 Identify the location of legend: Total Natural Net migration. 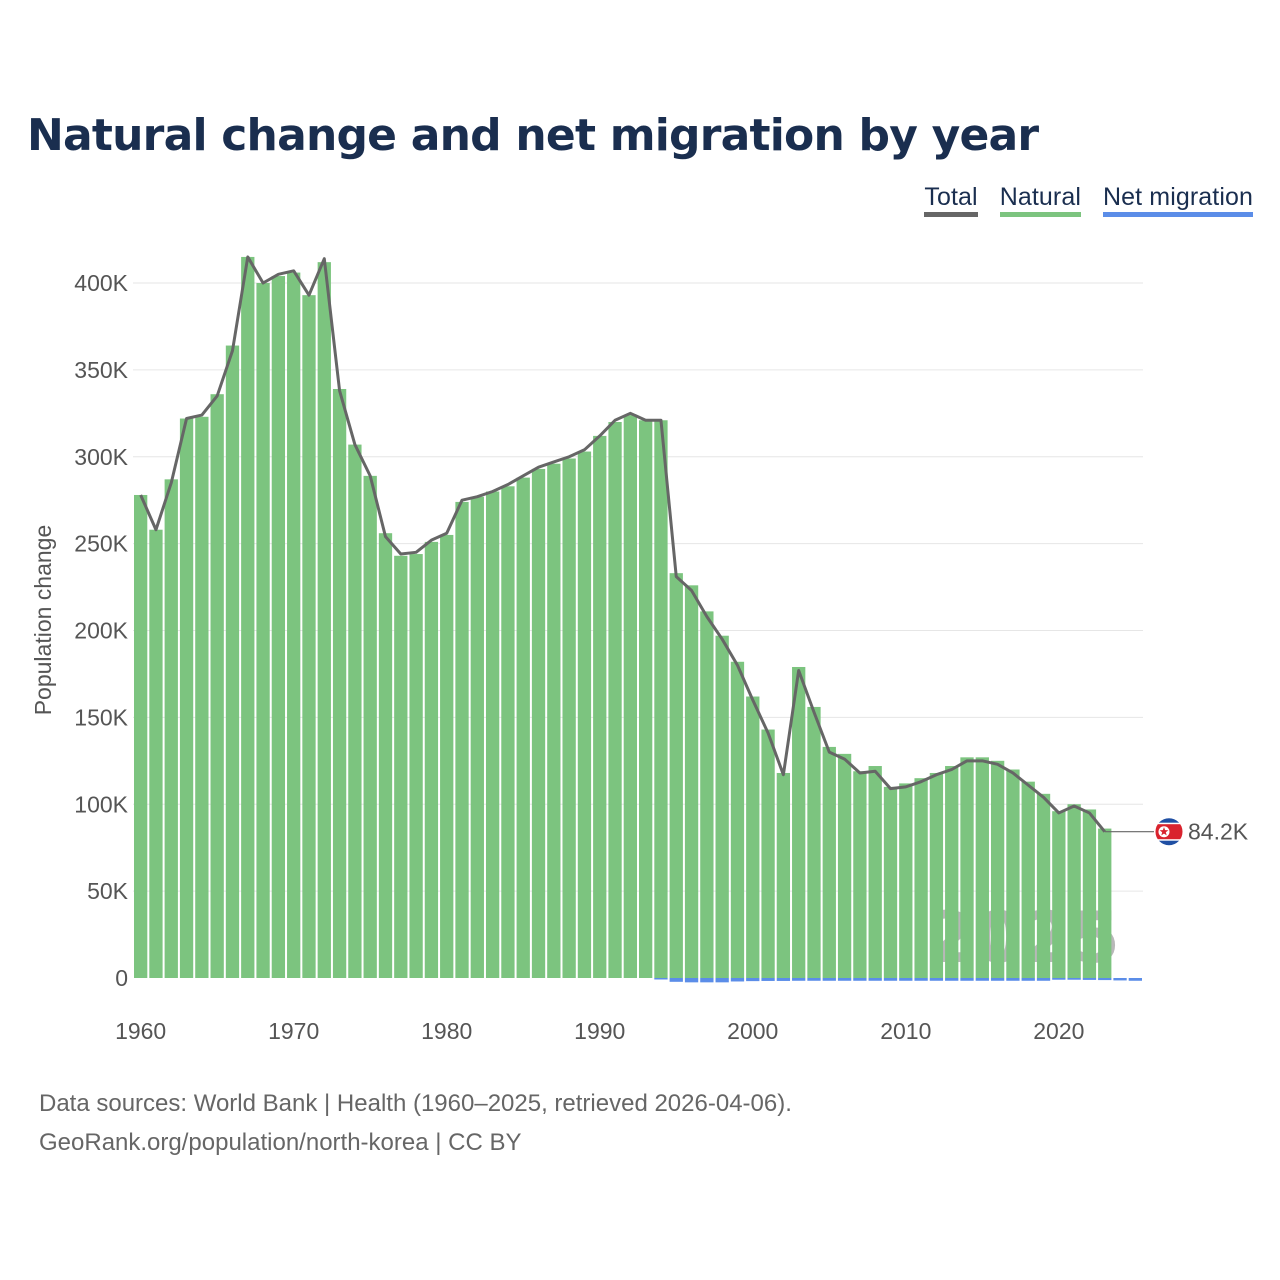
(1088, 200).